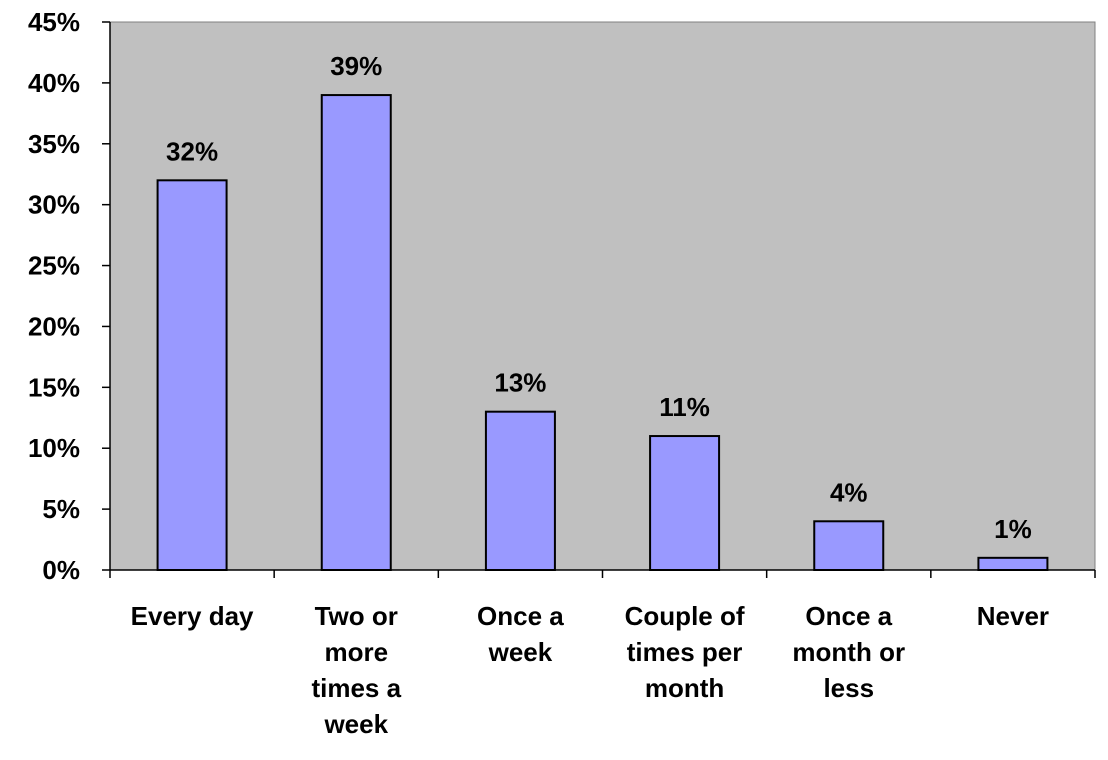  What do you see at coordinates (61, 509) in the screenshot?
I see `y-tick-label-1: 5%` at bounding box center [61, 509].